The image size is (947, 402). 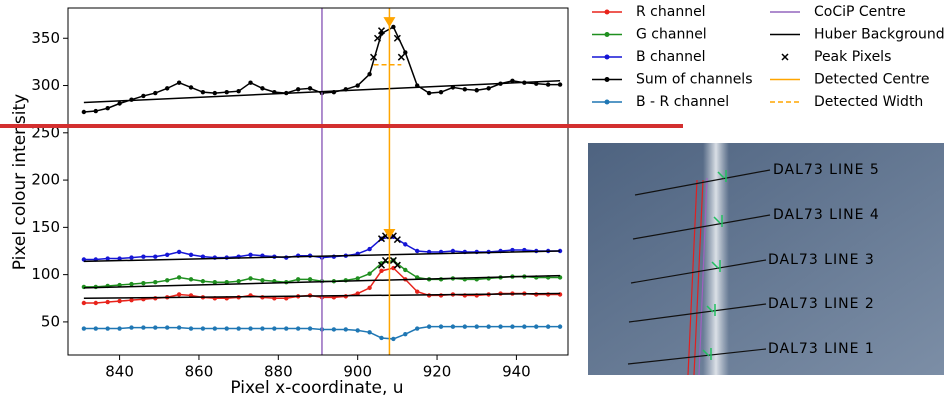 I want to click on y-tick-label: 200, so click(x=45, y=180).